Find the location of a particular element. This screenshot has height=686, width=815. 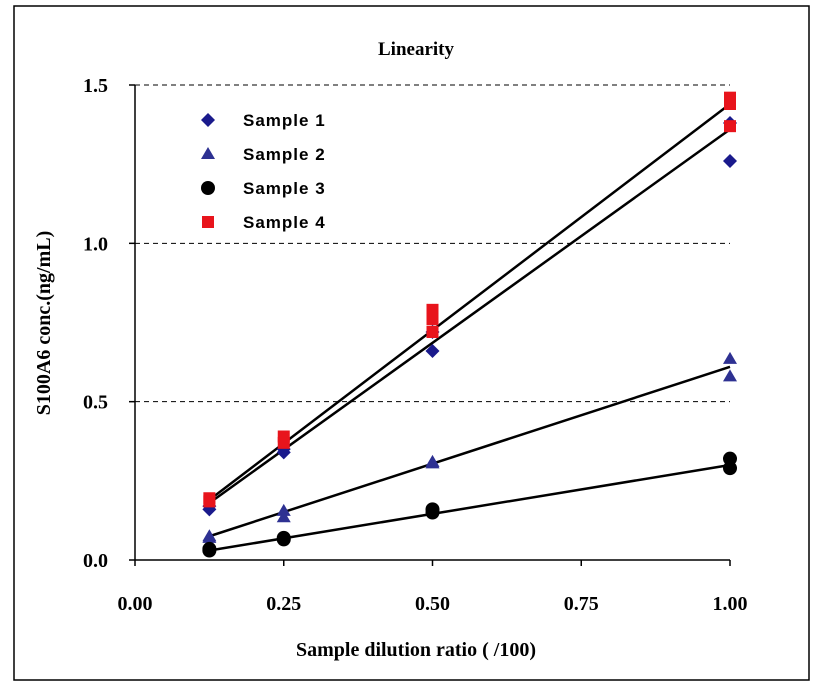

y-tick-label-2: 1.0 is located at coordinates (95, 244).